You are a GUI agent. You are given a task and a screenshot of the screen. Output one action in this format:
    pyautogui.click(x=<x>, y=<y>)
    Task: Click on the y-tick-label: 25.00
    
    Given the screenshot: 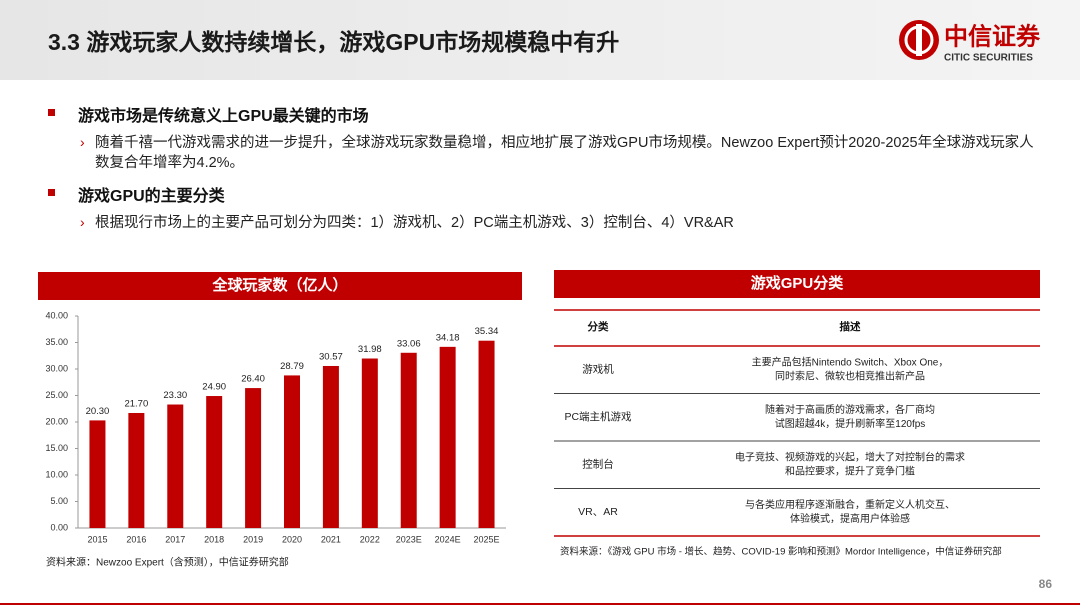 What is the action you would take?
    pyautogui.click(x=56, y=395)
    